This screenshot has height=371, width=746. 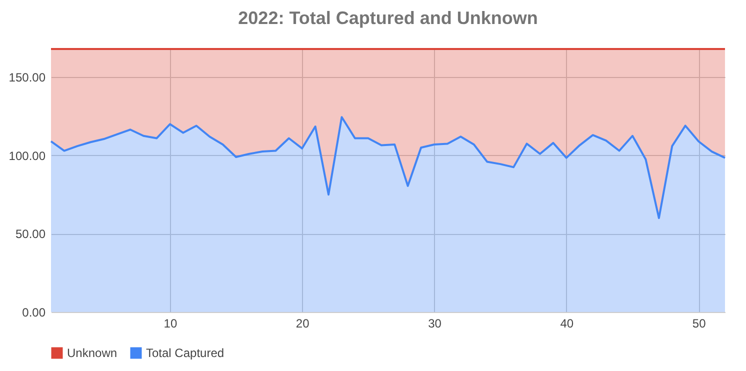 What do you see at coordinates (435, 323) in the screenshot?
I see `x-tick-label: 30` at bounding box center [435, 323].